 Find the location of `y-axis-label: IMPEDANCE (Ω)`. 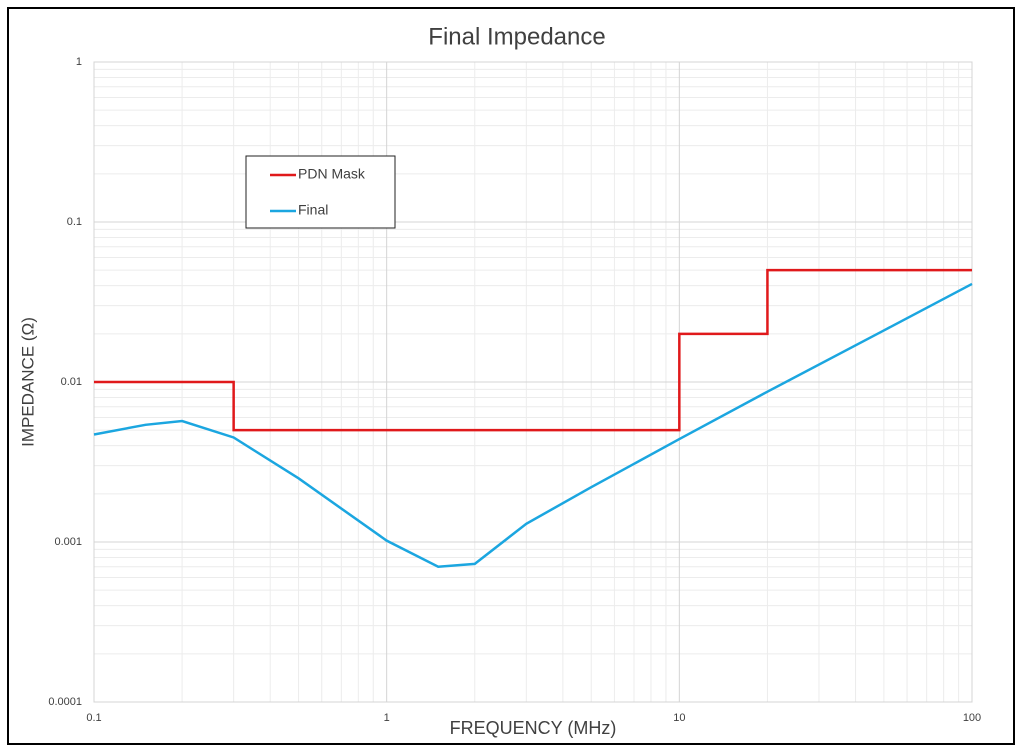

y-axis-label: IMPEDANCE (Ω) is located at coordinates (27, 382).